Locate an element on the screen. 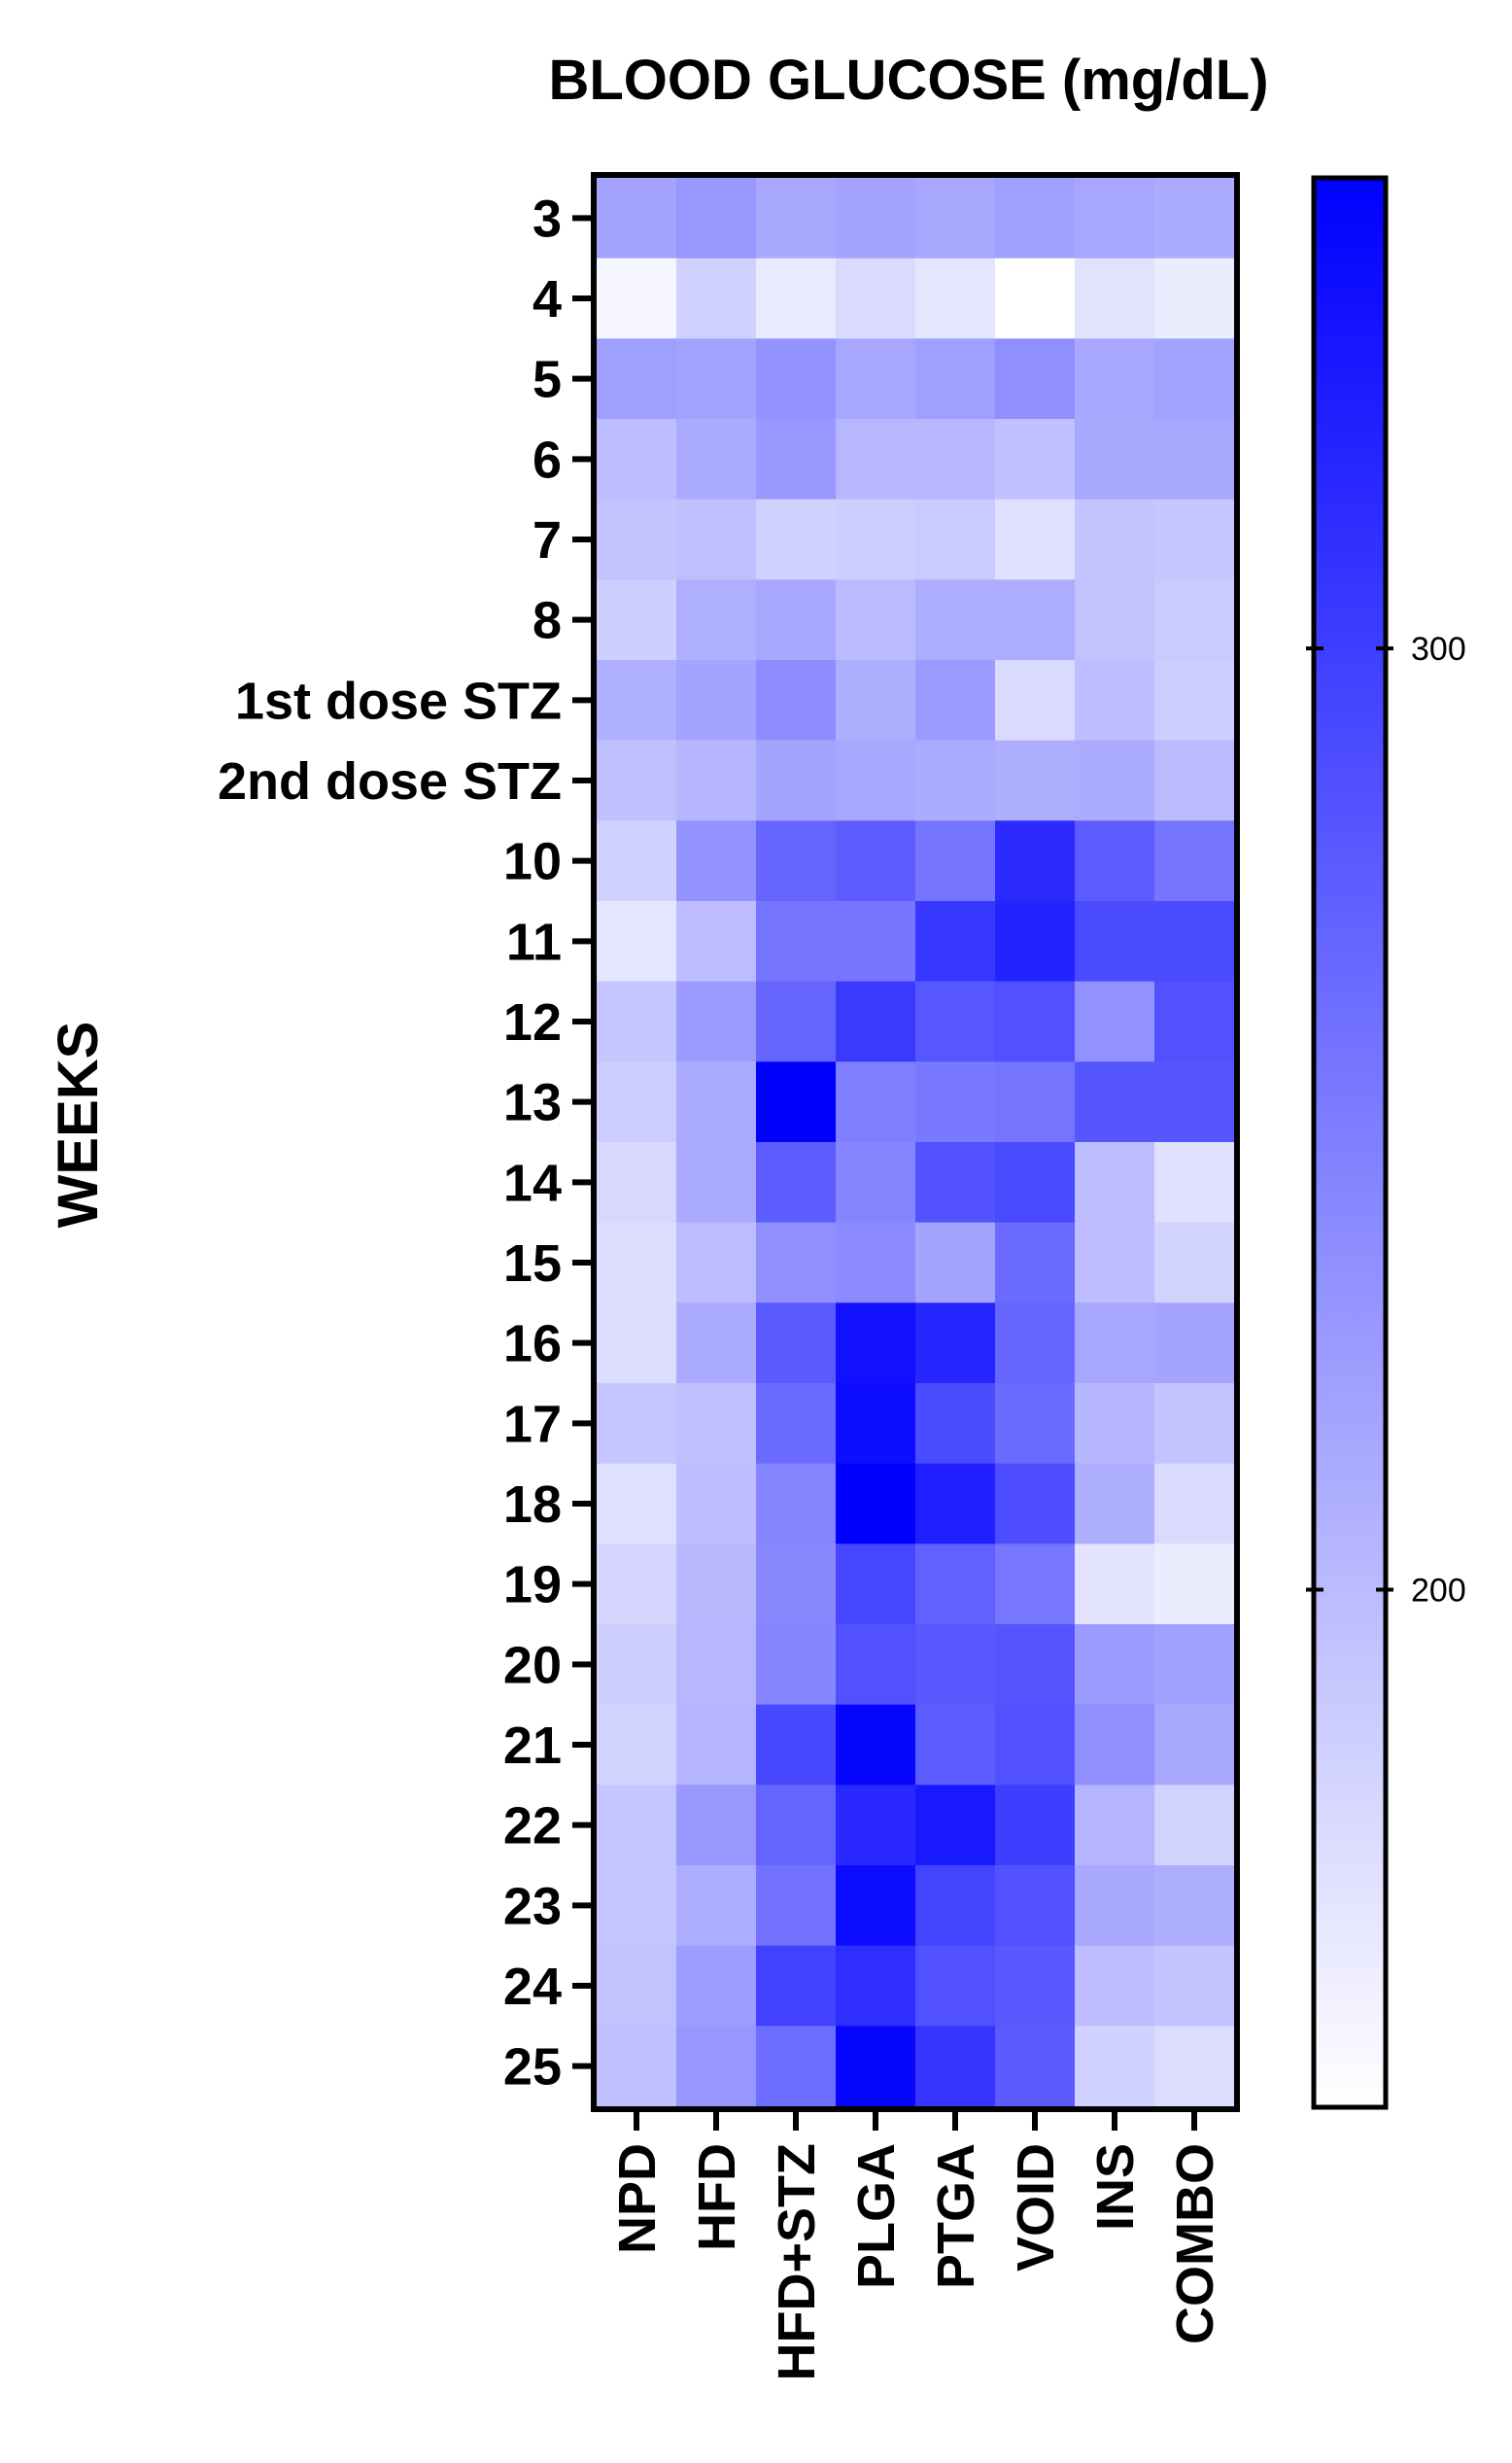  row-tick-label: 20 is located at coordinates (532, 1665).